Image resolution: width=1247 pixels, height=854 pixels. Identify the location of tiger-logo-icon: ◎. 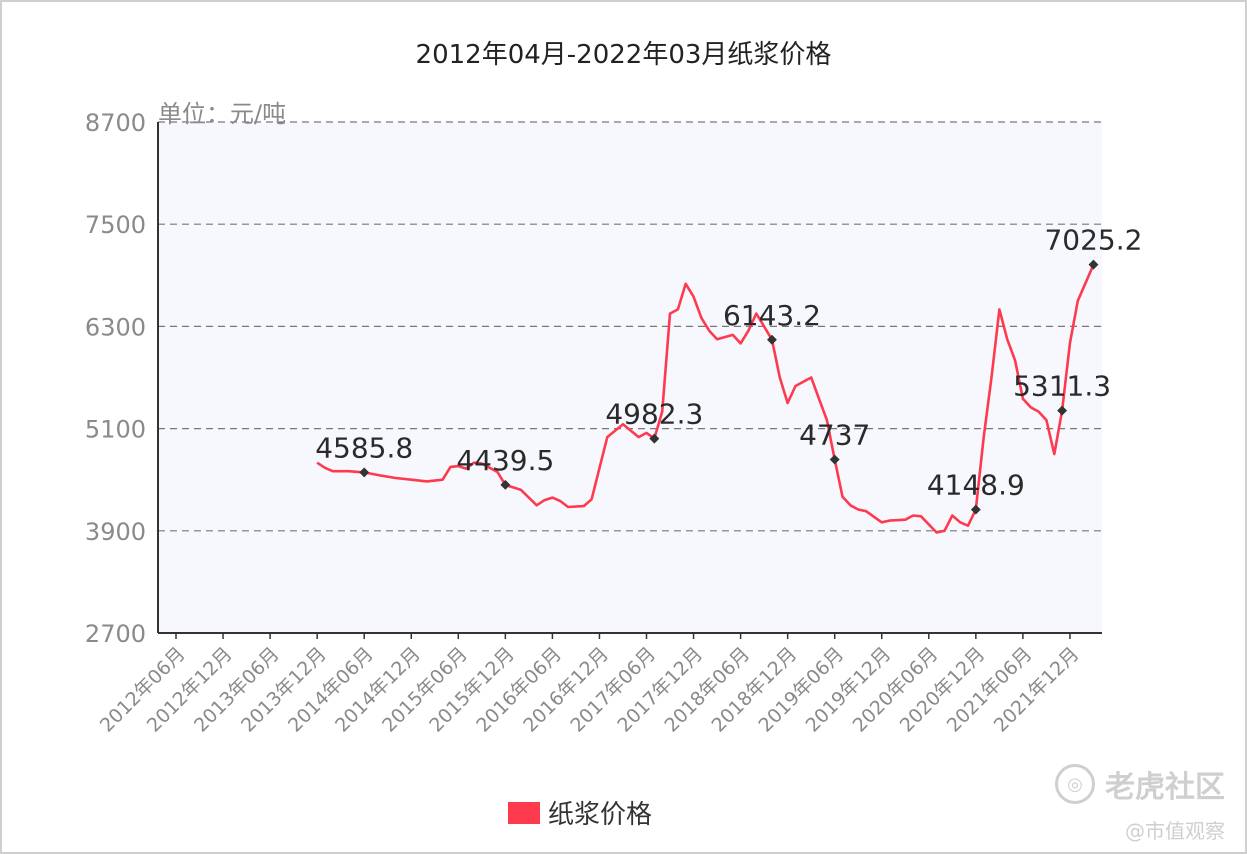
(1075, 784).